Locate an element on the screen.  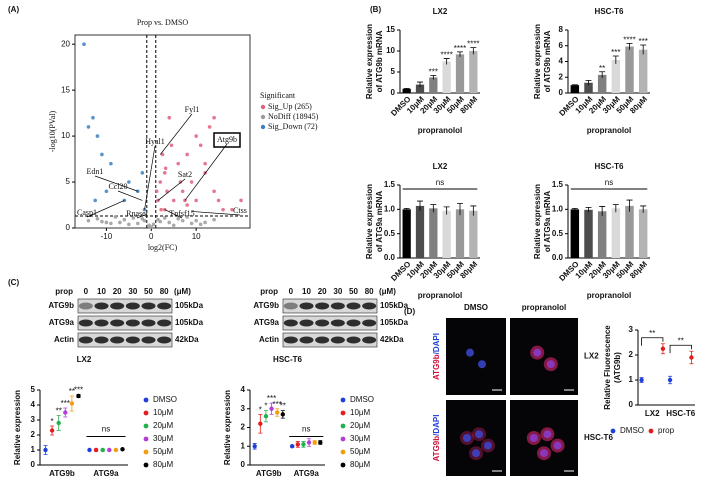
legend-label: Sig_Up (265) is located at coordinates (290, 106).